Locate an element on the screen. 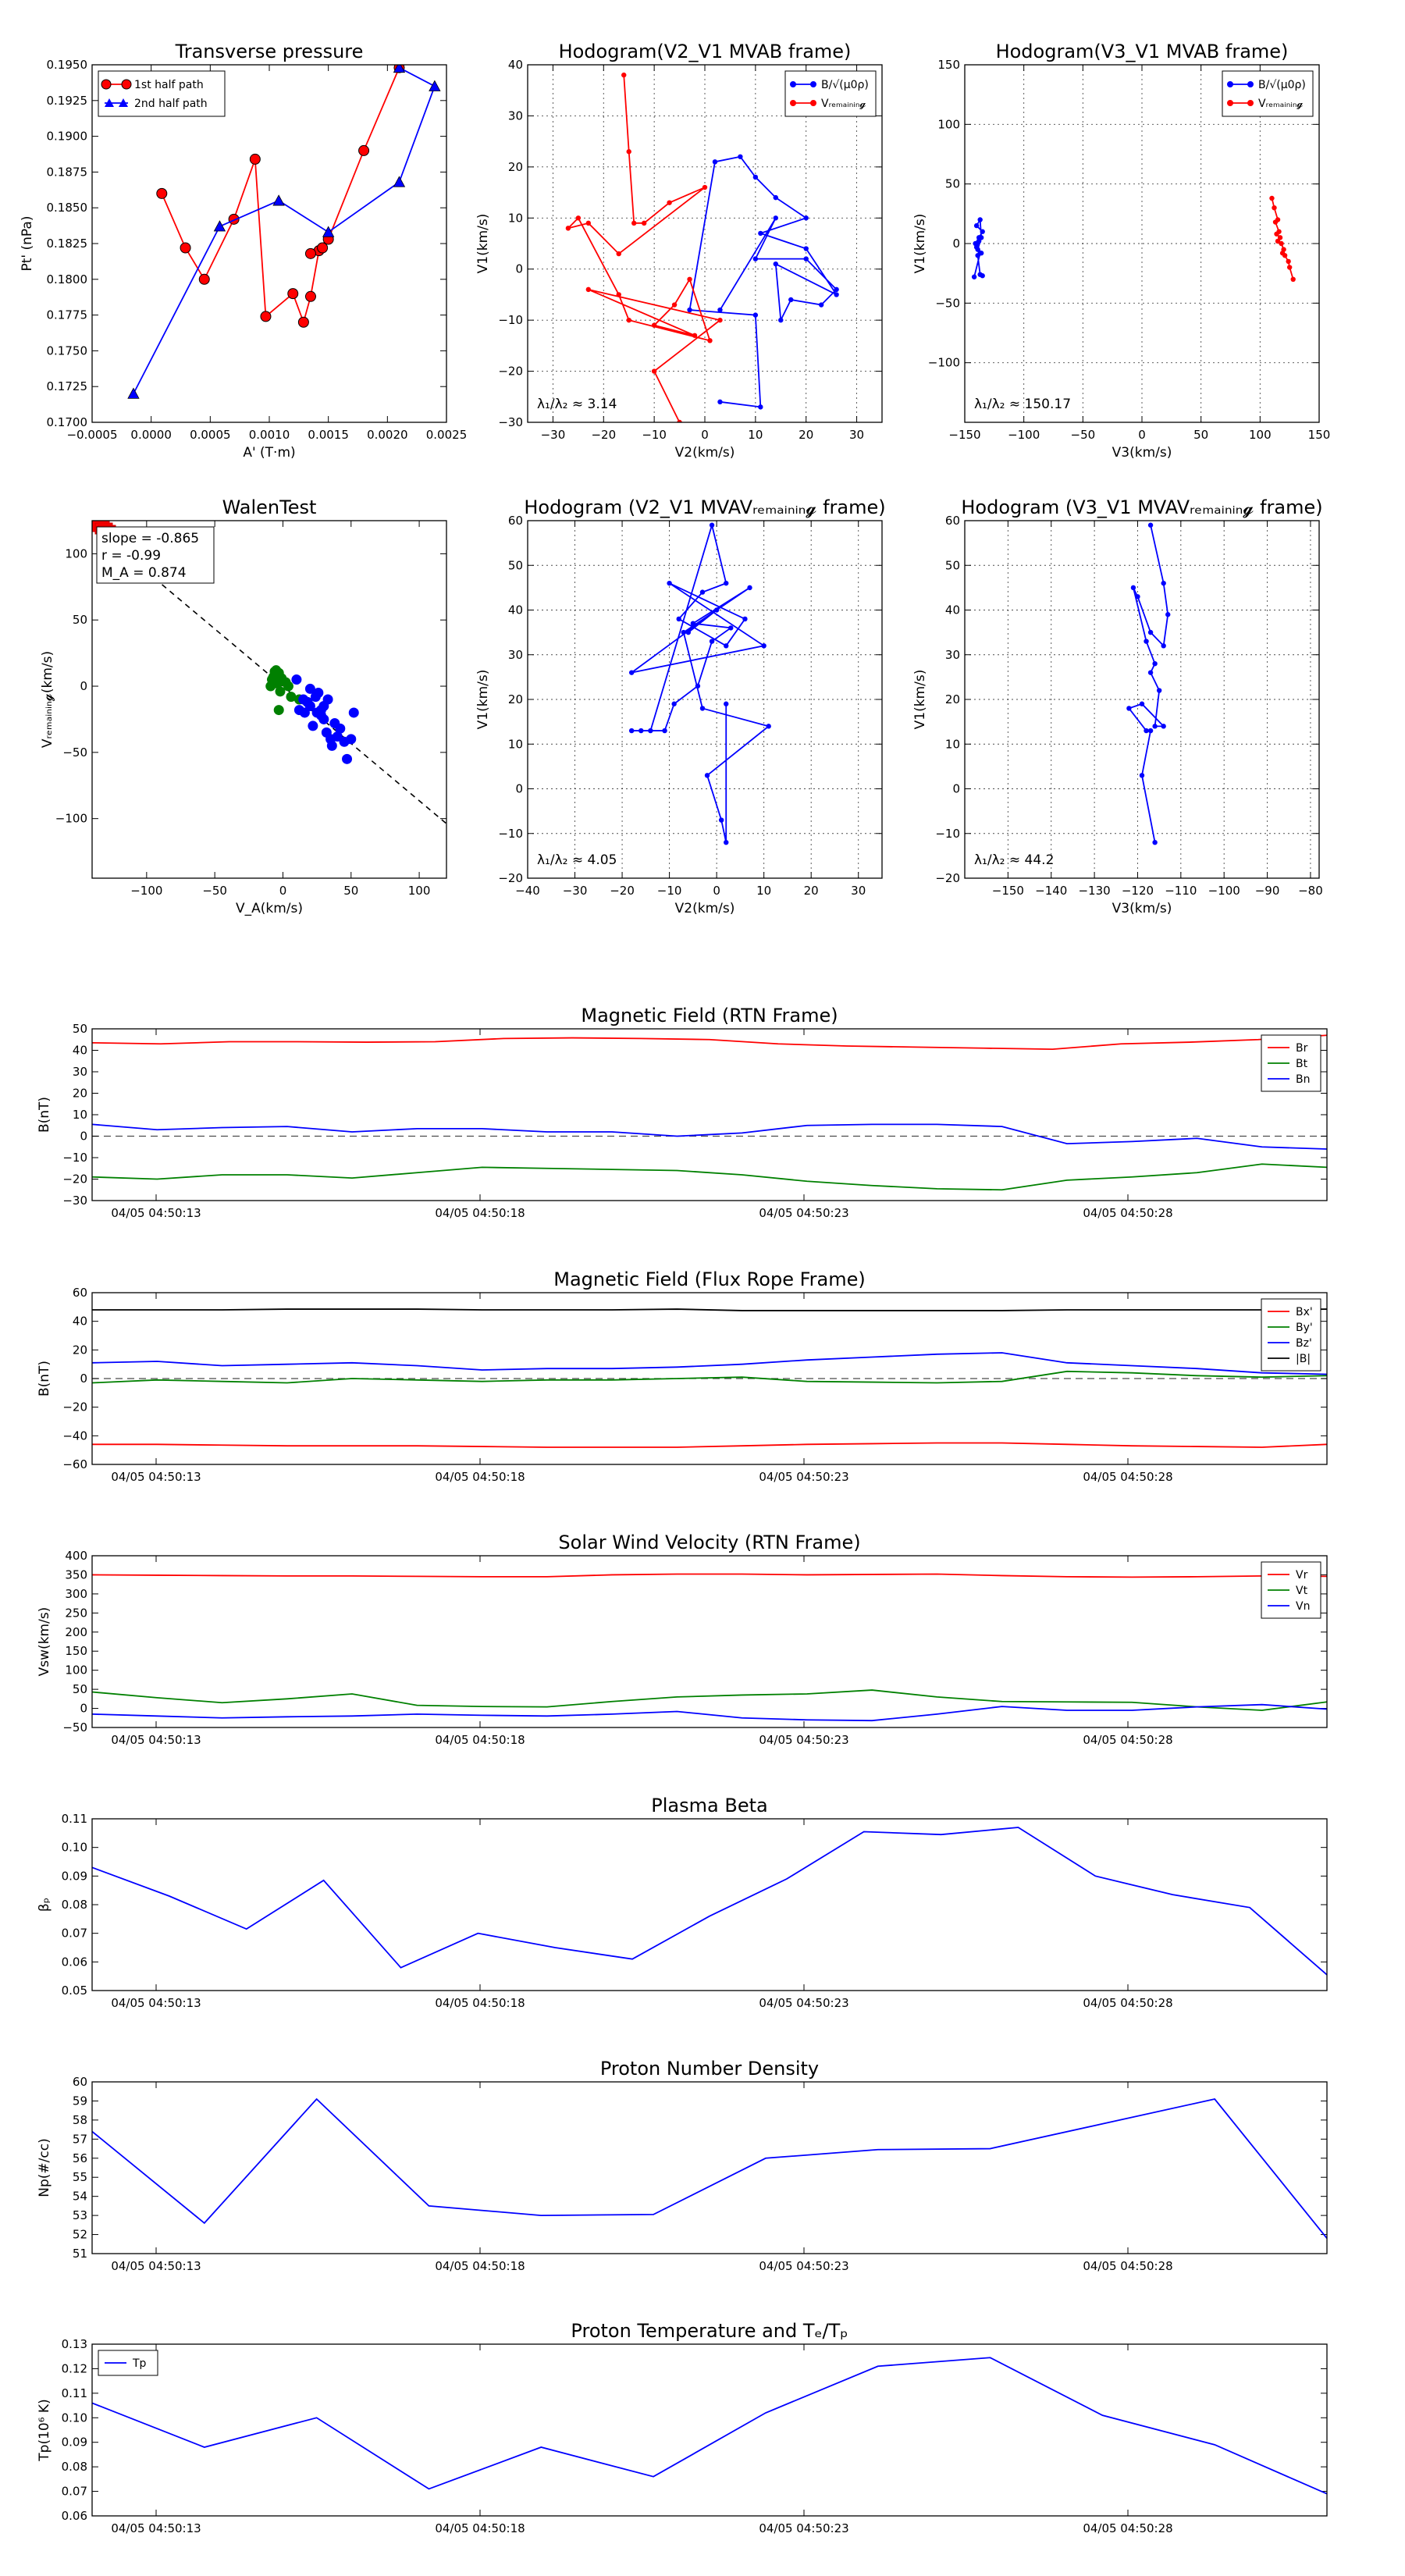 This screenshot has height=2576, width=1405. np-xtick-label: 04/05 04:50:23 is located at coordinates (804, 2266).